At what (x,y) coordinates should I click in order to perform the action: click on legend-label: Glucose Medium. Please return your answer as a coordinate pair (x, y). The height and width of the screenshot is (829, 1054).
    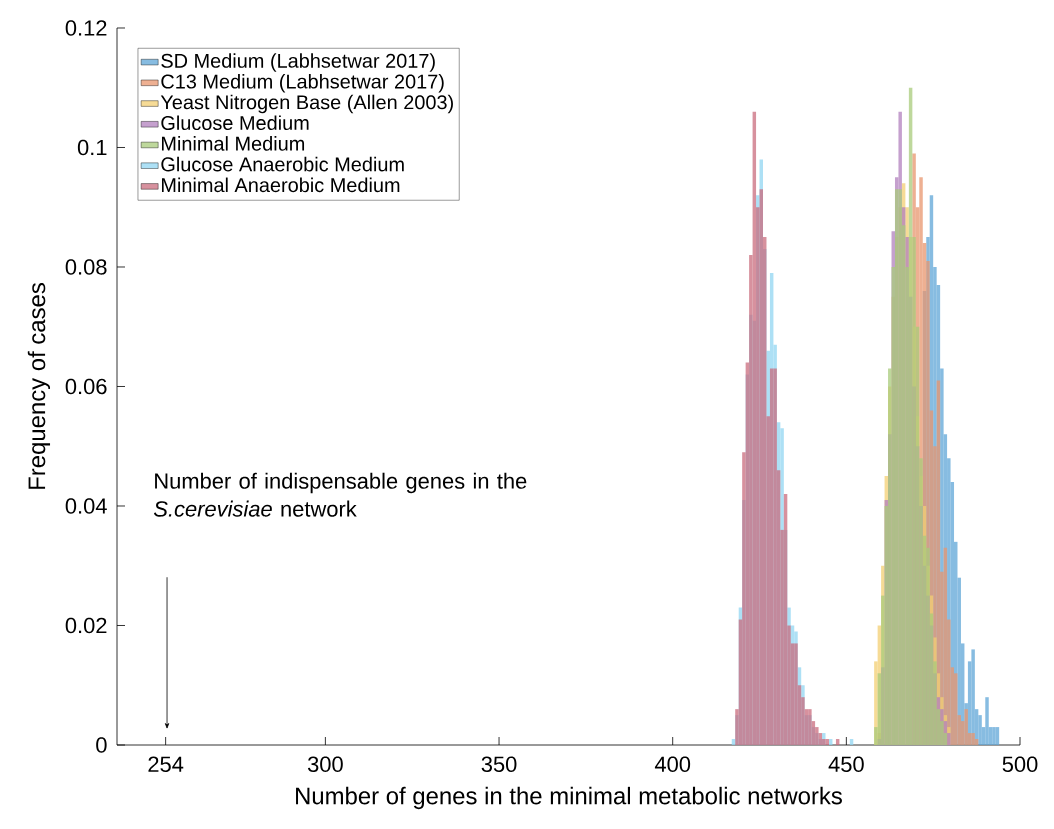
    Looking at the image, I should click on (235, 123).